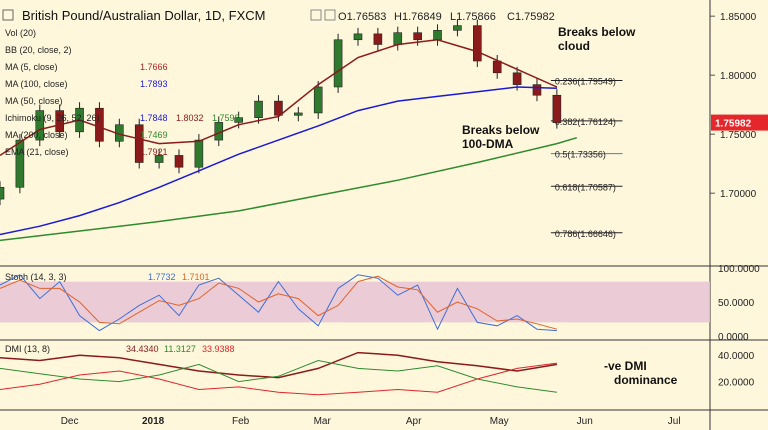 This screenshot has height=430, width=768. What do you see at coordinates (738, 194) in the screenshot?
I see `price-tick-label: 1.70000` at bounding box center [738, 194].